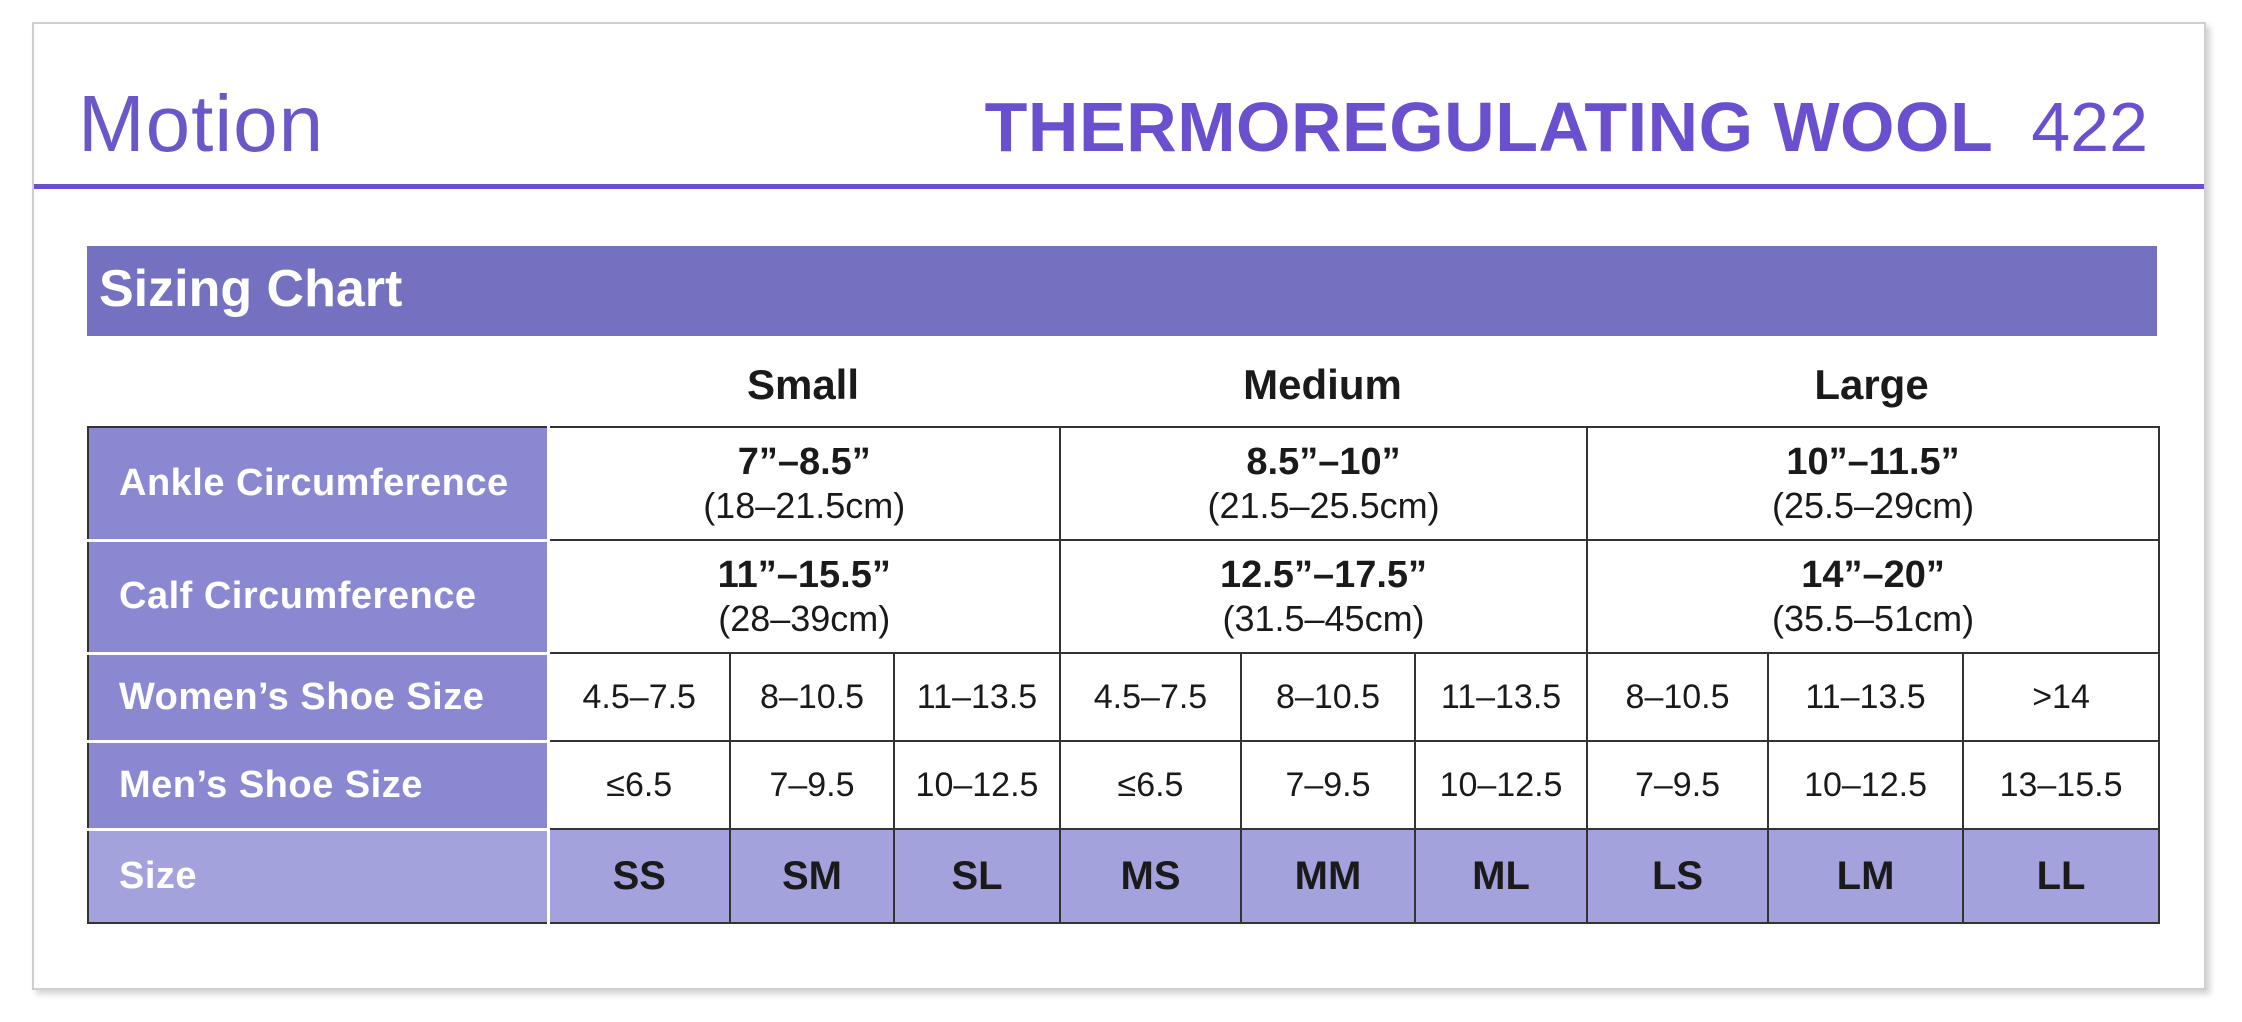 This screenshot has width=2242, height=1022. I want to click on men-shoe-sm: 7–9.5, so click(812, 785).